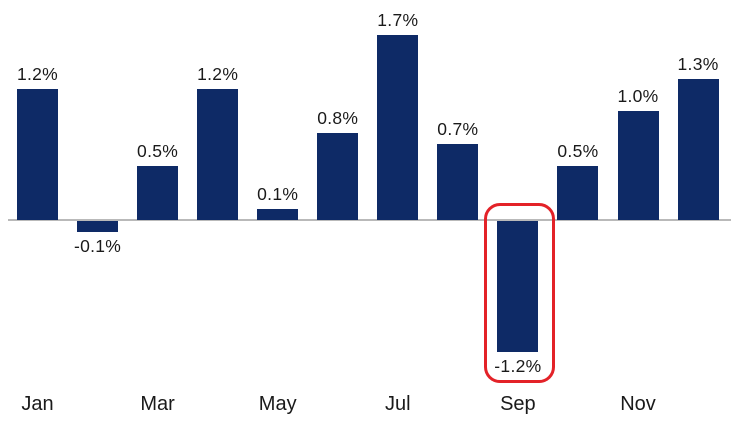 The image size is (740, 429). What do you see at coordinates (278, 194) in the screenshot?
I see `value-label-may: 0.1%` at bounding box center [278, 194].